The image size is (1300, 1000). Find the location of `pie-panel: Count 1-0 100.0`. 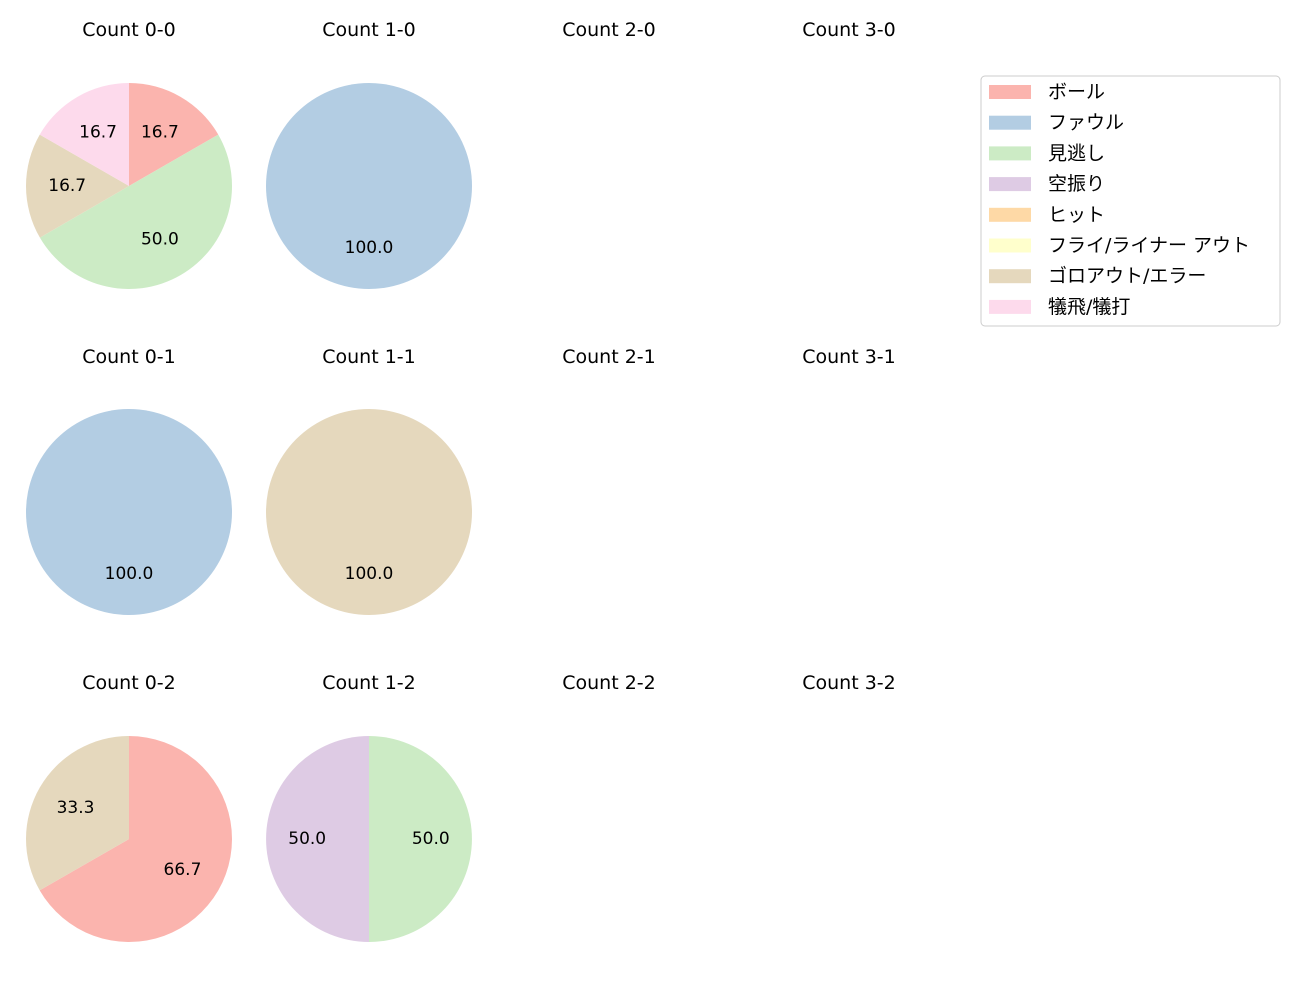

pie-panel: Count 1-0 100.0 is located at coordinates (369, 154).